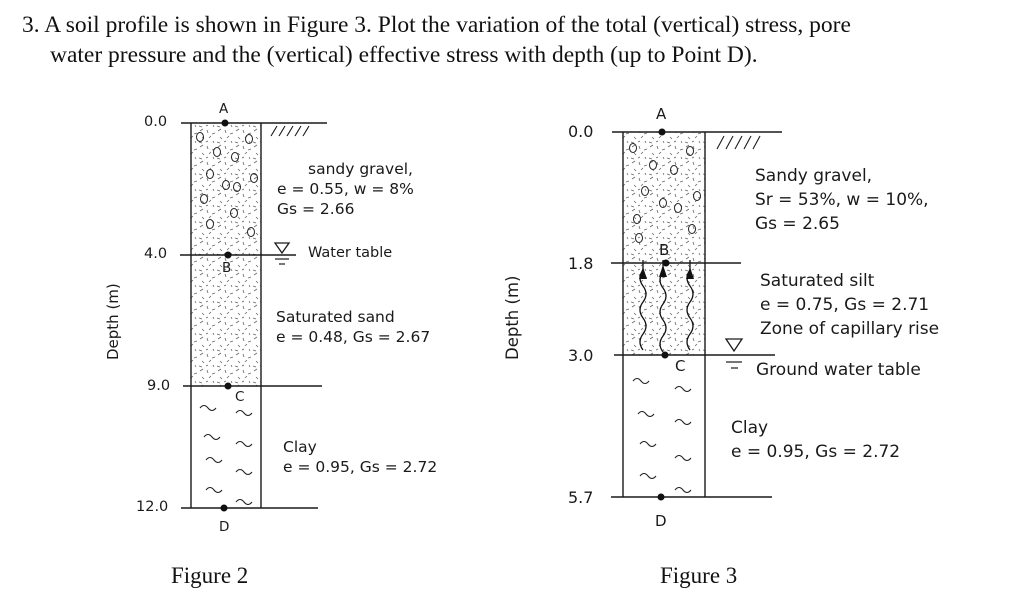  I want to click on layer-2-name: Saturated silt, so click(817, 281).